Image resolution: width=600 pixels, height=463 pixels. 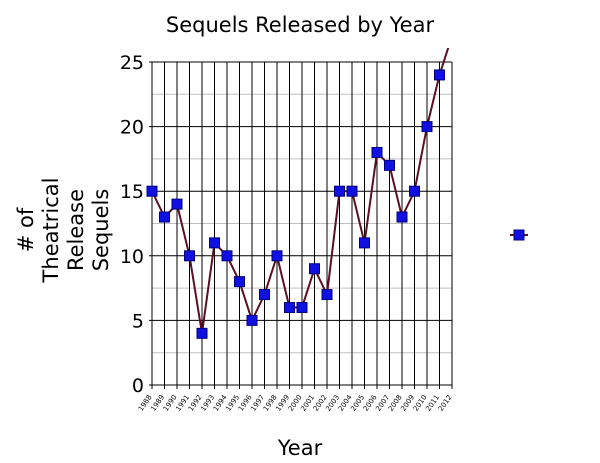 What do you see at coordinates (101, 230) in the screenshot?
I see `y-axis-label-line-4: Sequels` at bounding box center [101, 230].